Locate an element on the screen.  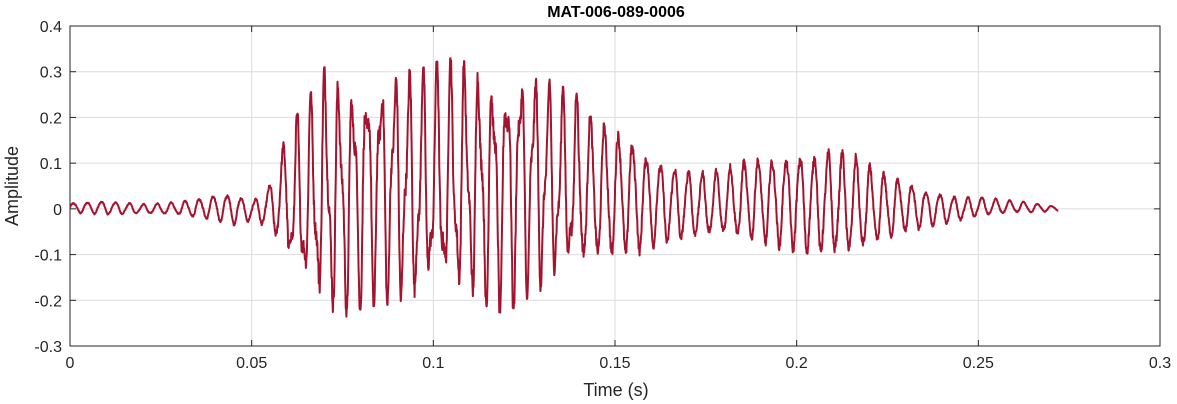
y-tick-label: -0.2 is located at coordinates (48, 301).